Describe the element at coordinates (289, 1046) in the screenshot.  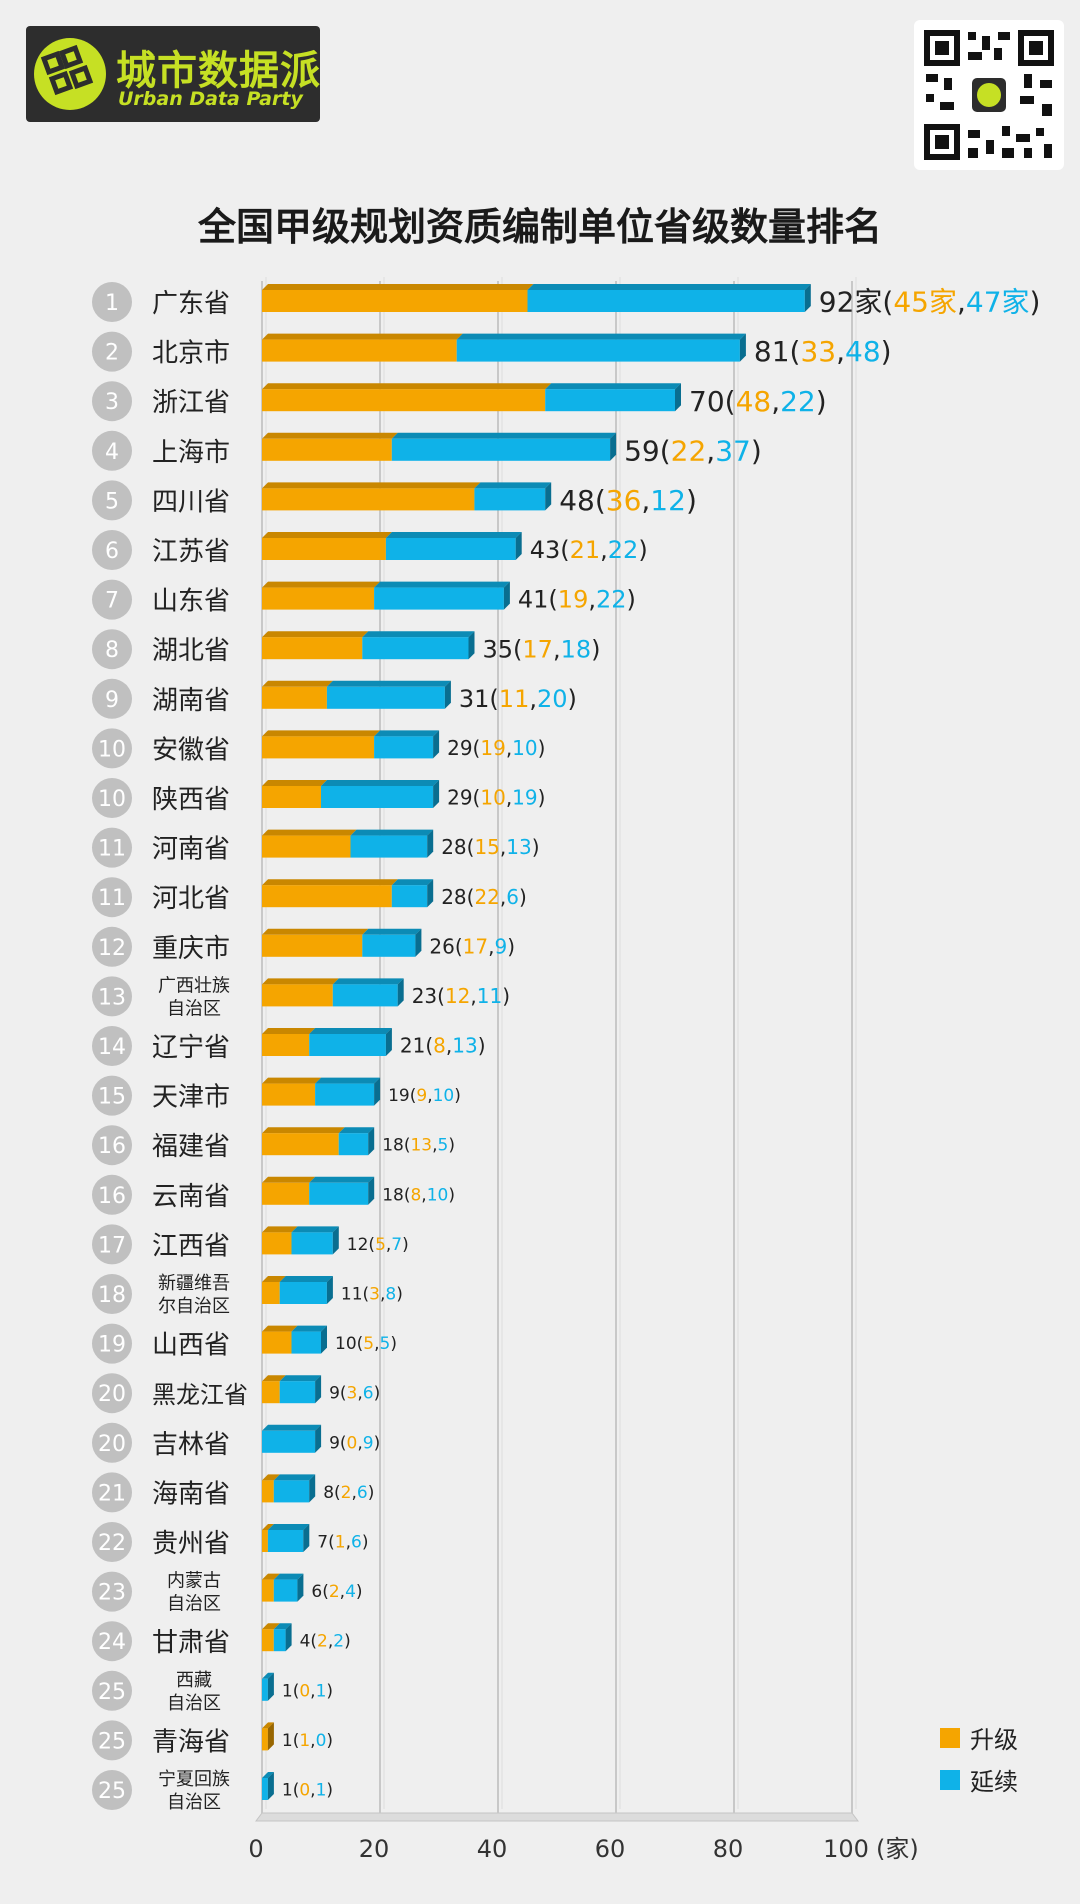
I see `bar-row: 14 辽宁省 21(8,13)` at that location.